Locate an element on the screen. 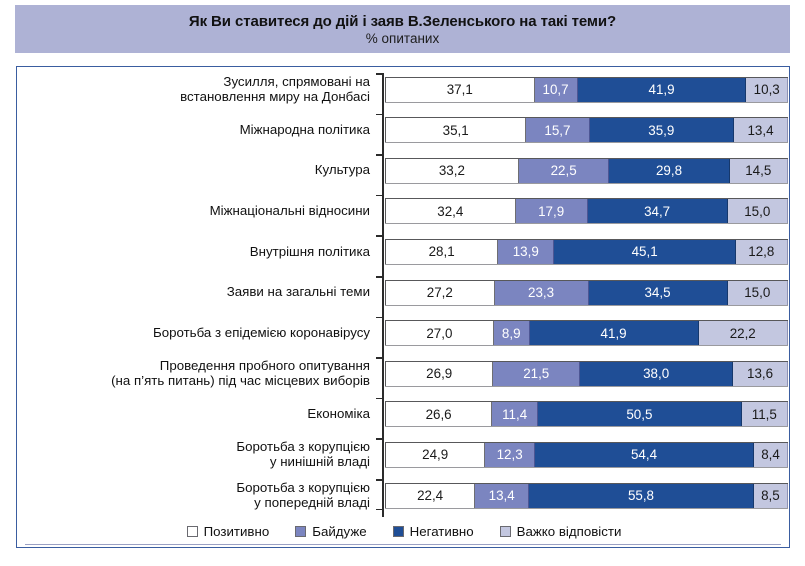 This screenshot has height=566, width=805. category-label: Економіка is located at coordinates (338, 413).